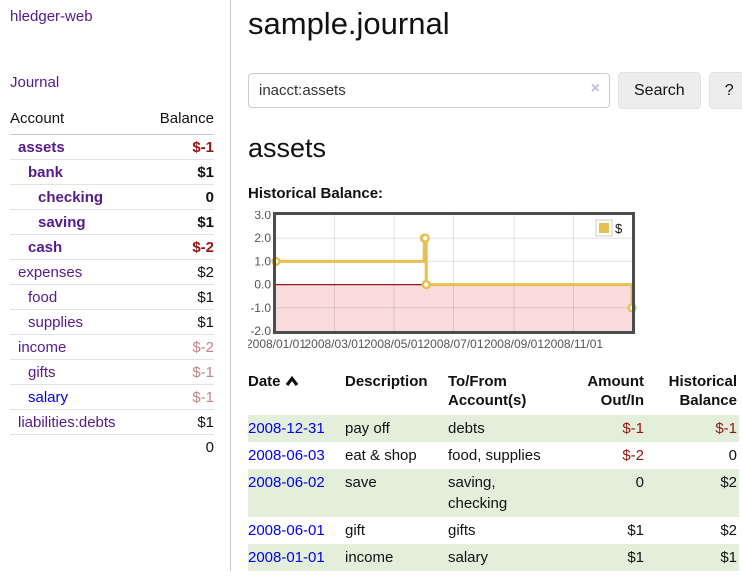 The width and height of the screenshot is (742, 582). Describe the element at coordinates (67, 422) in the screenshot. I see `account-link-liabilities-debts: liabilities:debts` at that location.